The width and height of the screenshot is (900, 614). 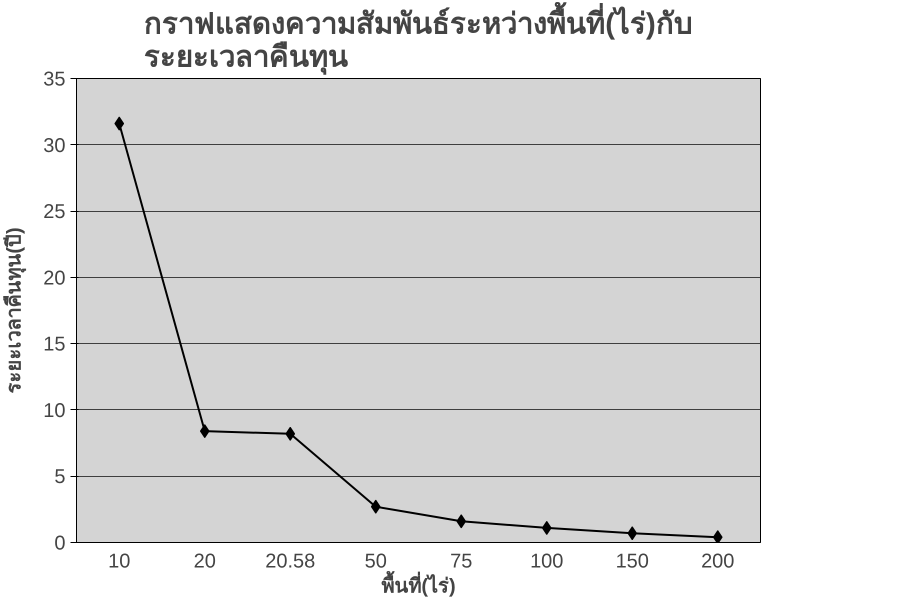 What do you see at coordinates (60, 543) in the screenshot?
I see `y-tick-label: 0` at bounding box center [60, 543].